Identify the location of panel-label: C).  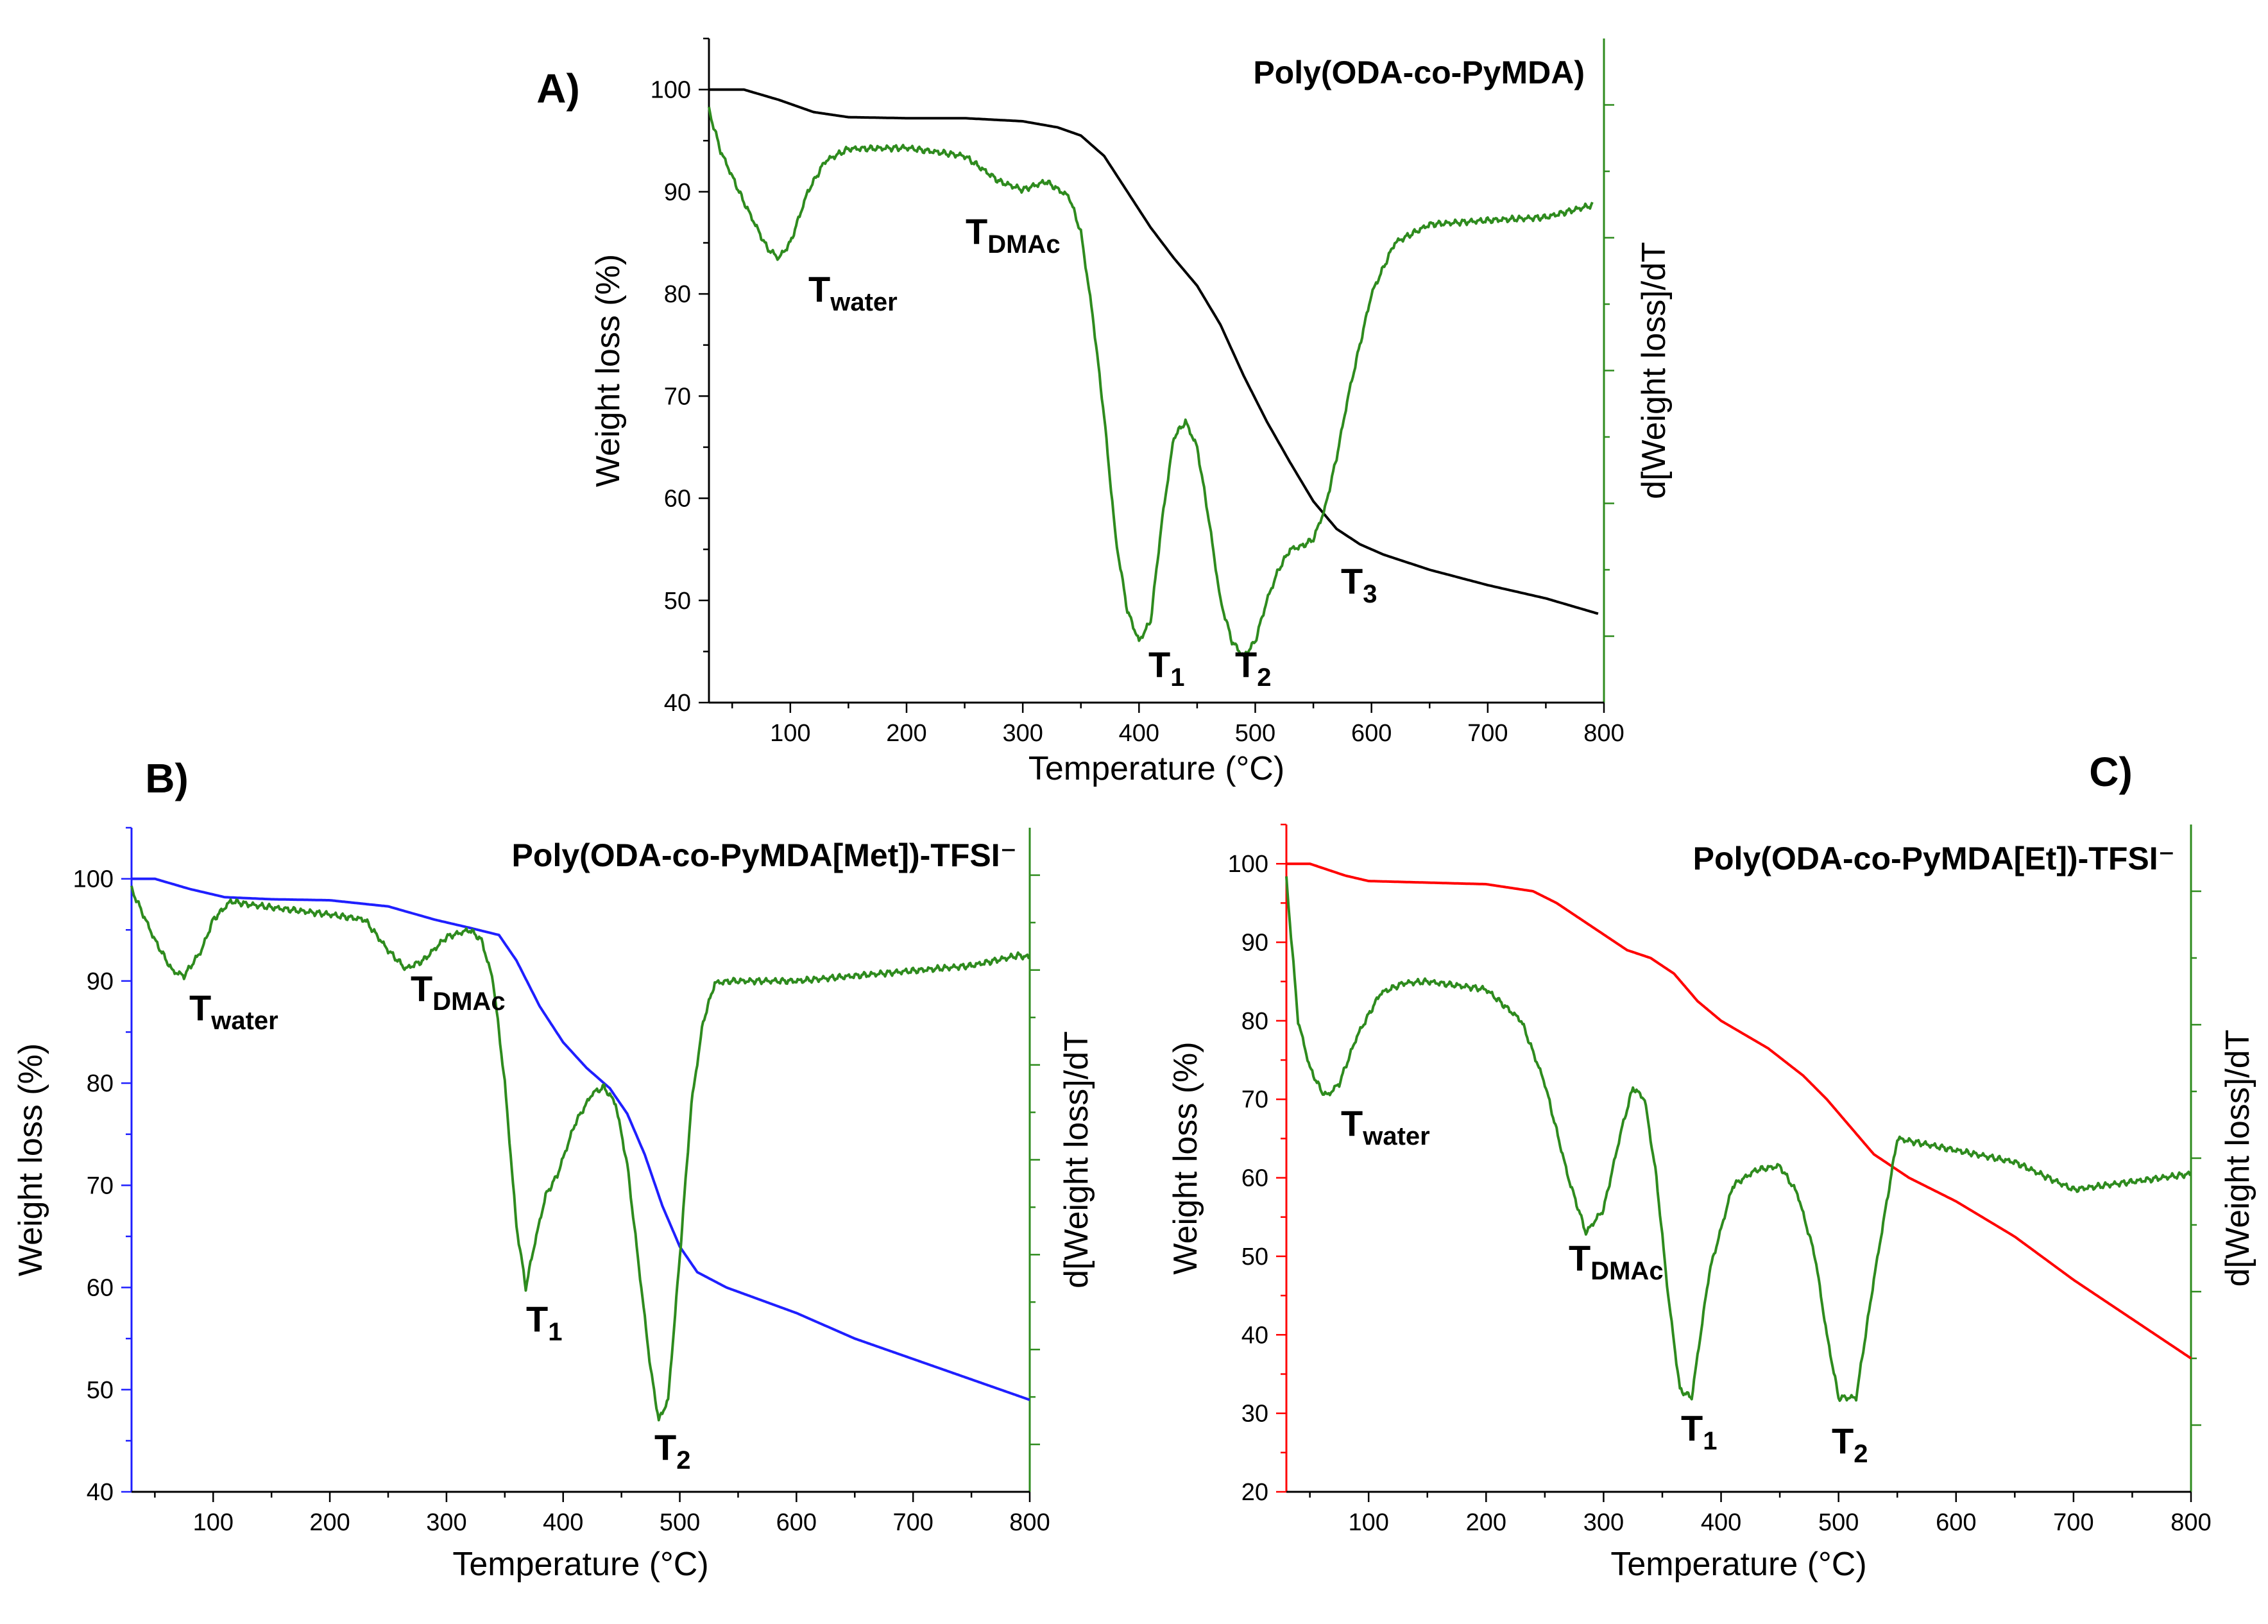
(2111, 772).